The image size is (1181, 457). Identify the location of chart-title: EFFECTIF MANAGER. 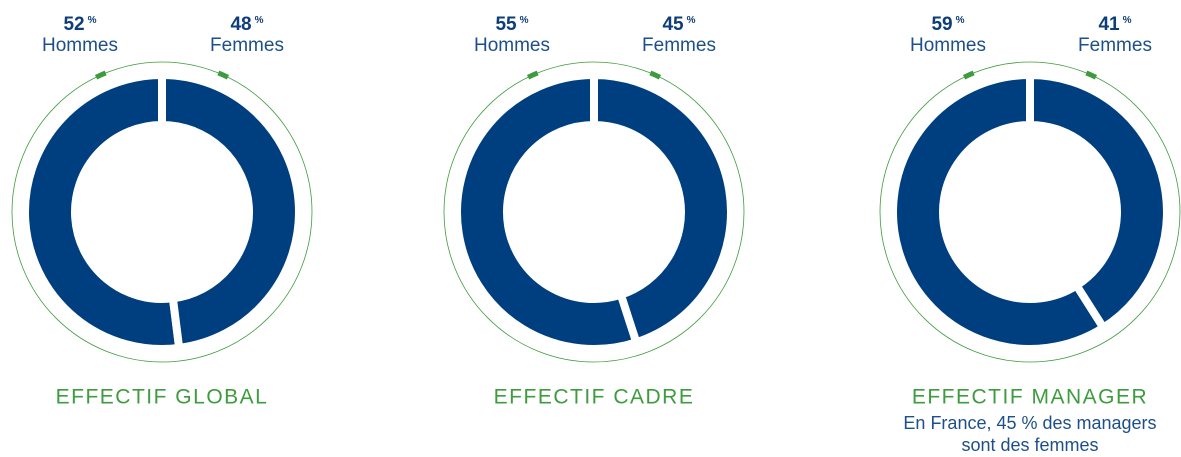
(1030, 397).